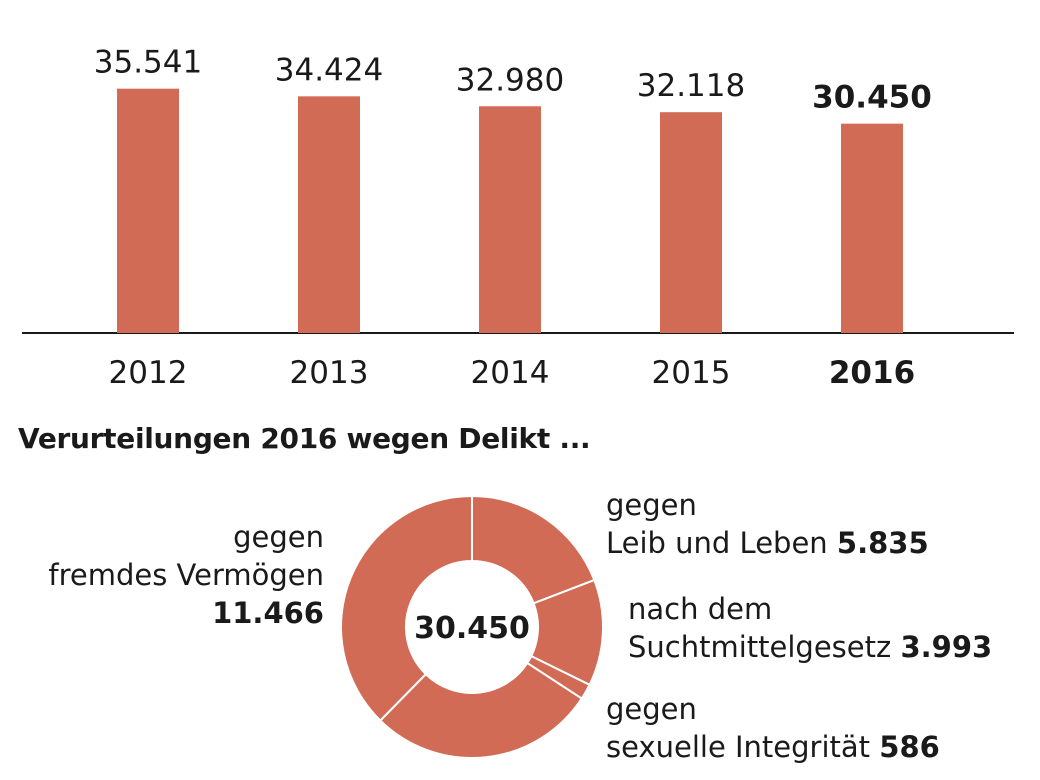 This screenshot has width=1040, height=780. I want to click on label-line2: sexuelle Integrität, so click(738, 747).